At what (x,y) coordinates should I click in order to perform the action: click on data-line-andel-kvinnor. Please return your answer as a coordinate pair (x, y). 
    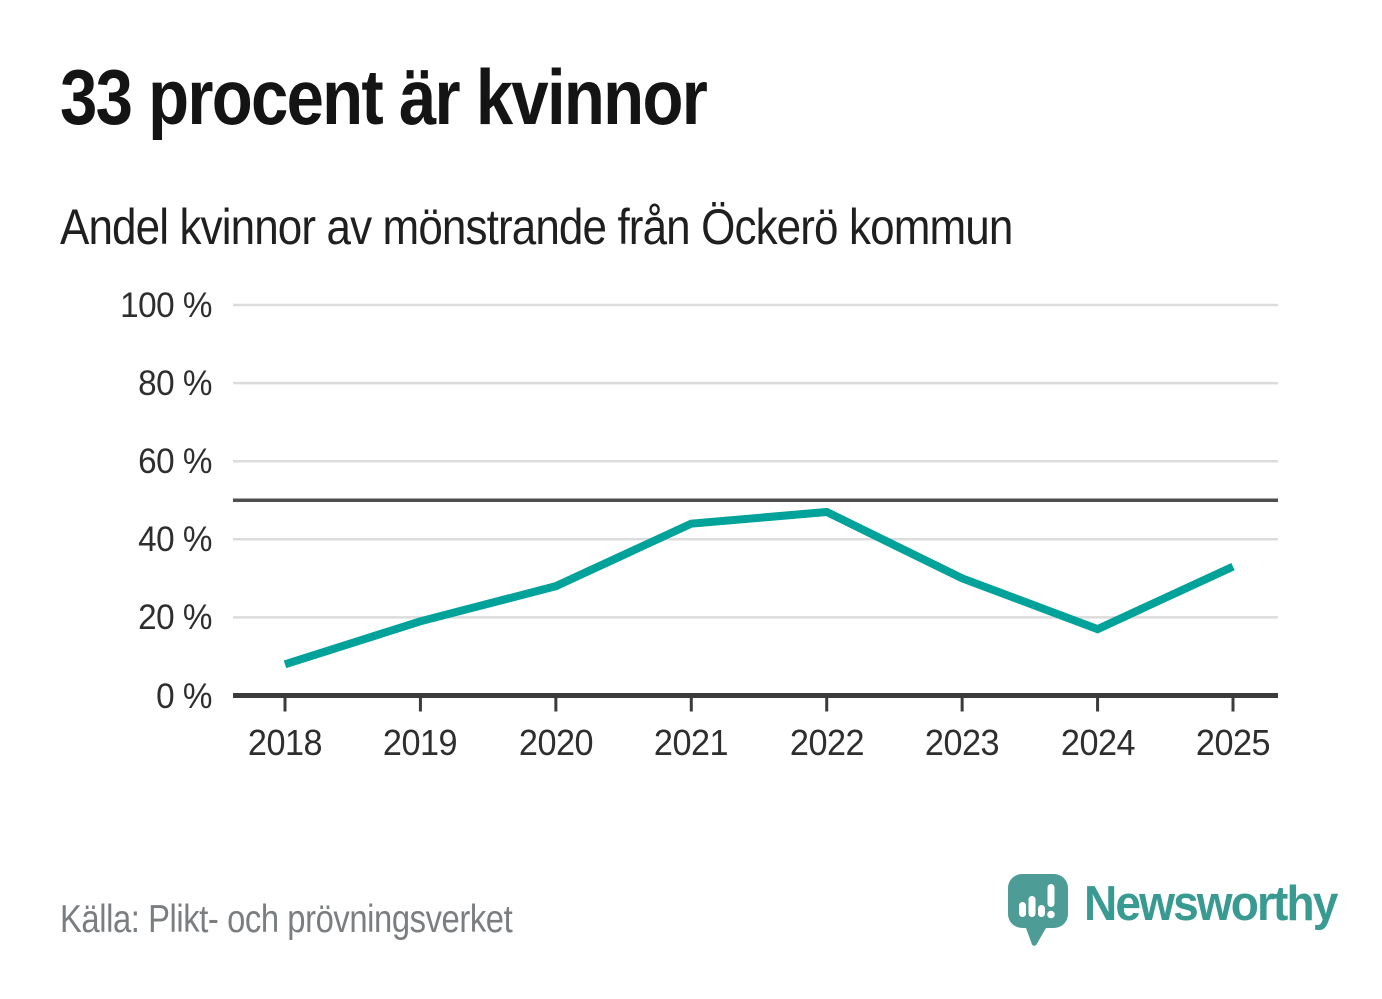
    Looking at the image, I should click on (759, 588).